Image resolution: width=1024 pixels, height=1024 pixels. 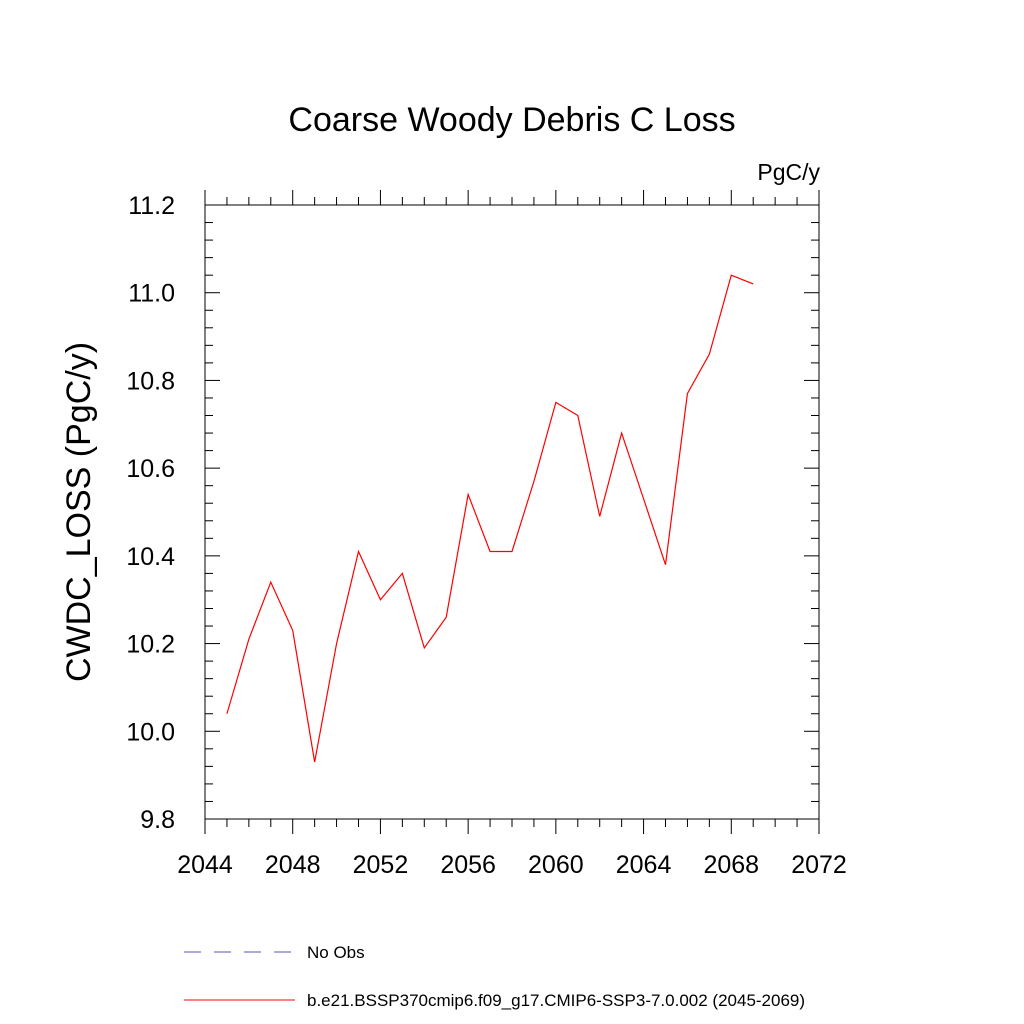 What do you see at coordinates (731, 865) in the screenshot?
I see `x-tick-label: 2068` at bounding box center [731, 865].